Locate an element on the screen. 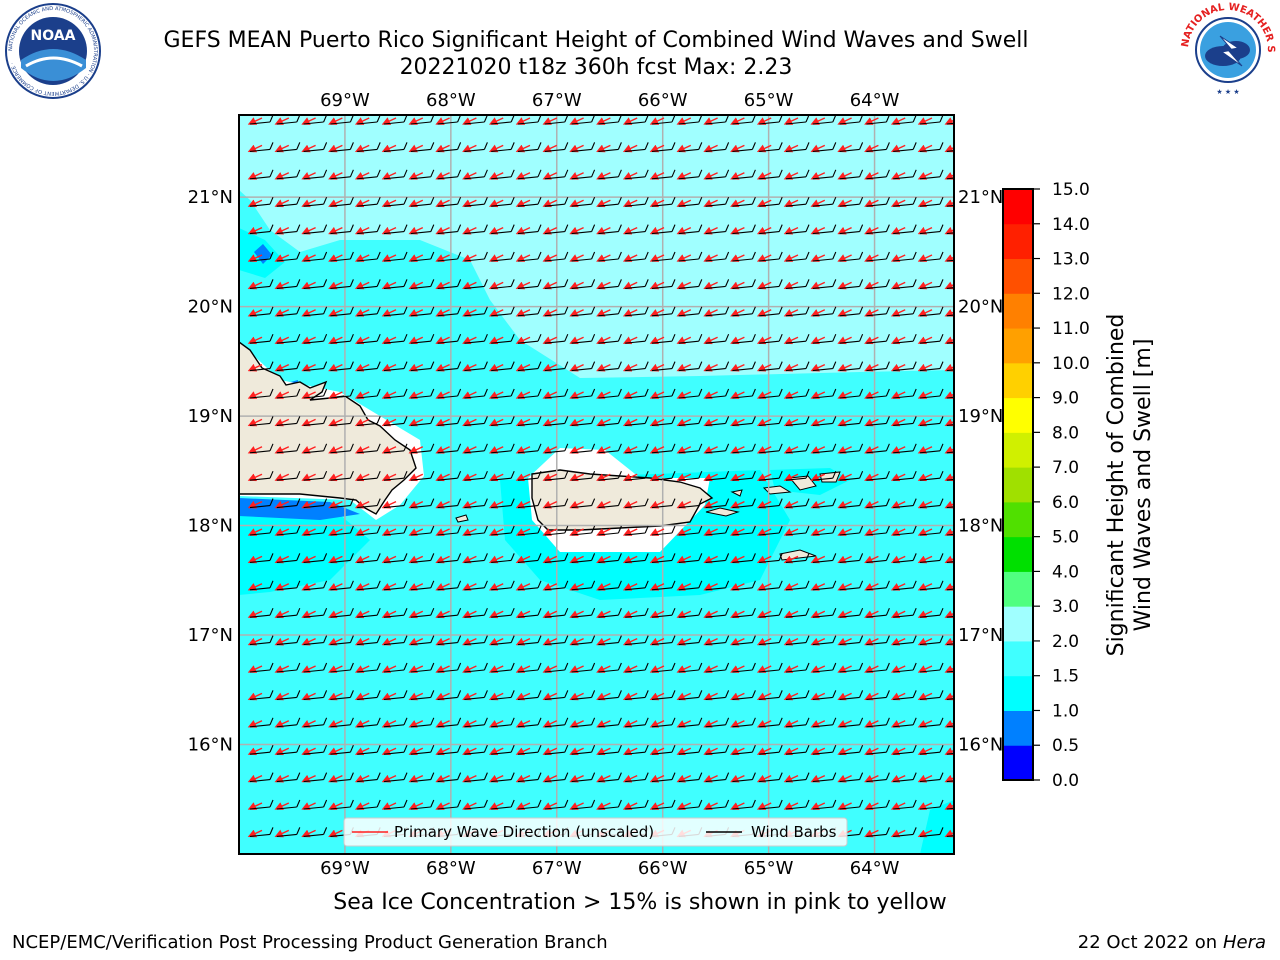 Image resolution: width=1280 pixels, height=960 pixels. lon-tick-label-top: 65°W is located at coordinates (769, 100).